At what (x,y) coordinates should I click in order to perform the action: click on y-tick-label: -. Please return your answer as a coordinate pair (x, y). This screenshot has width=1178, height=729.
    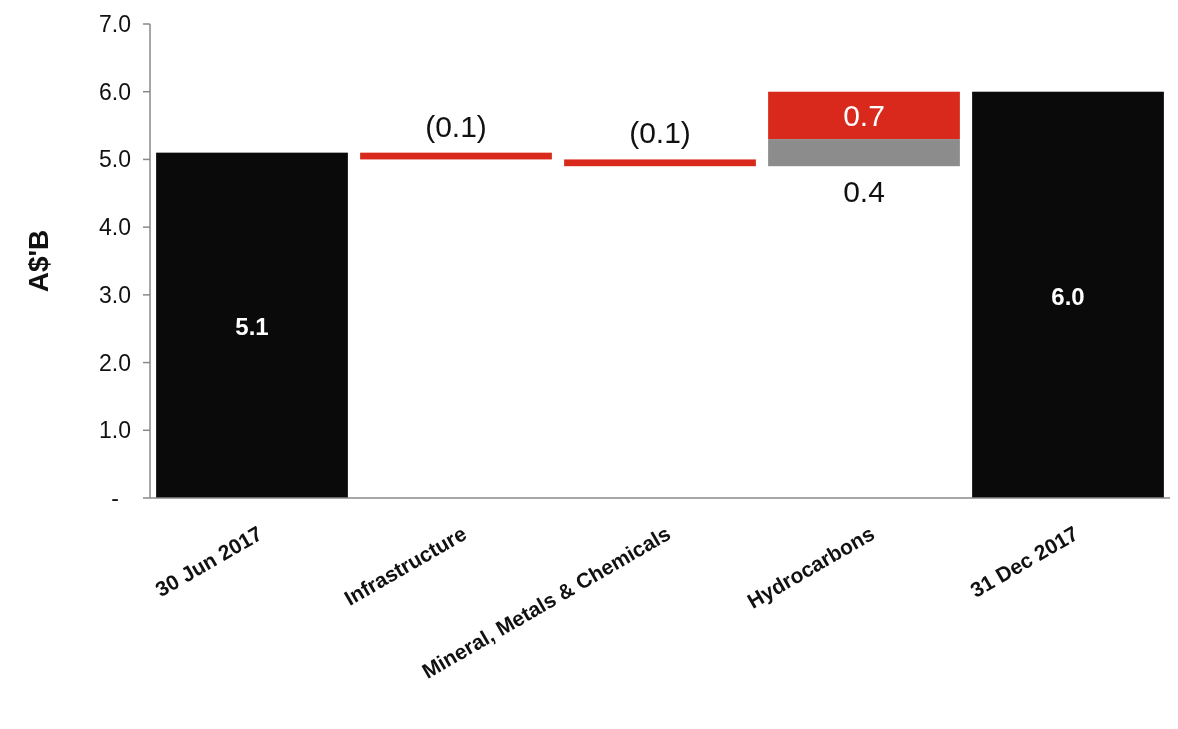
    Looking at the image, I should click on (115, 498).